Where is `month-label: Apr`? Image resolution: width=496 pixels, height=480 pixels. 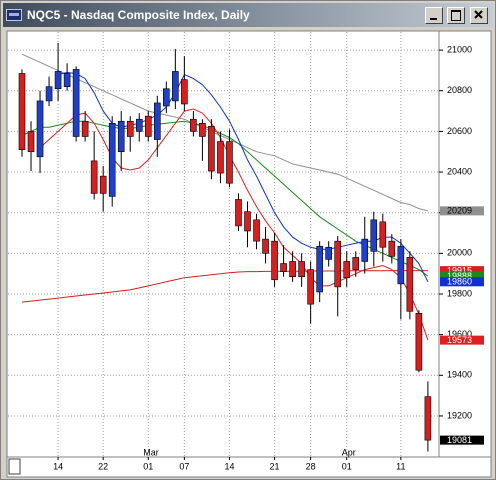
month-label: Apr is located at coordinates (349, 452).